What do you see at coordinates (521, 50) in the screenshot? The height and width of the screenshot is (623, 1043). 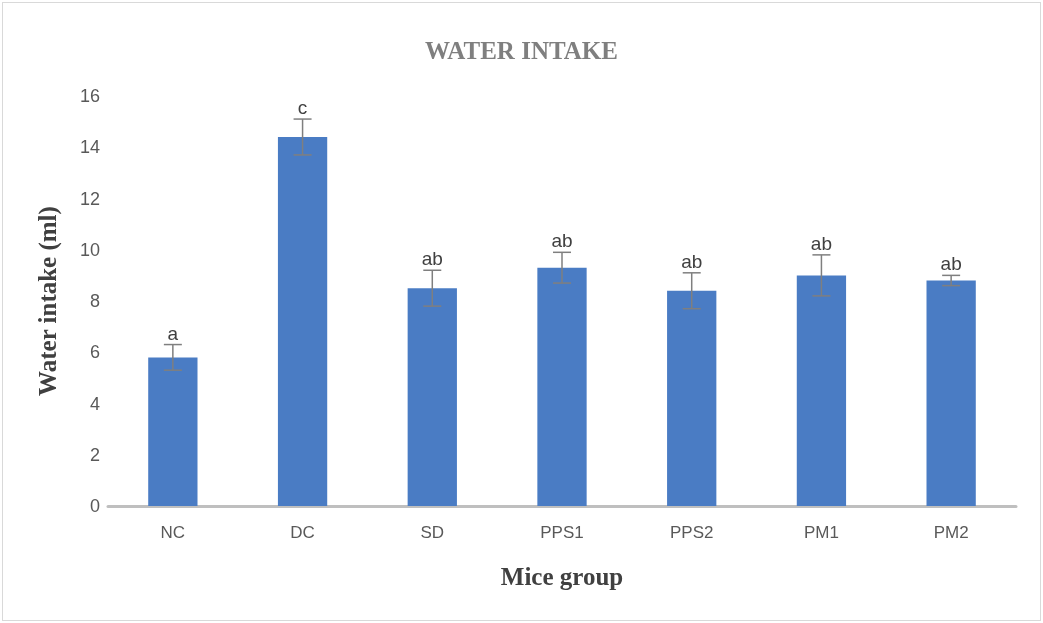 I see `chart-title: WATER INTAKE` at bounding box center [521, 50].